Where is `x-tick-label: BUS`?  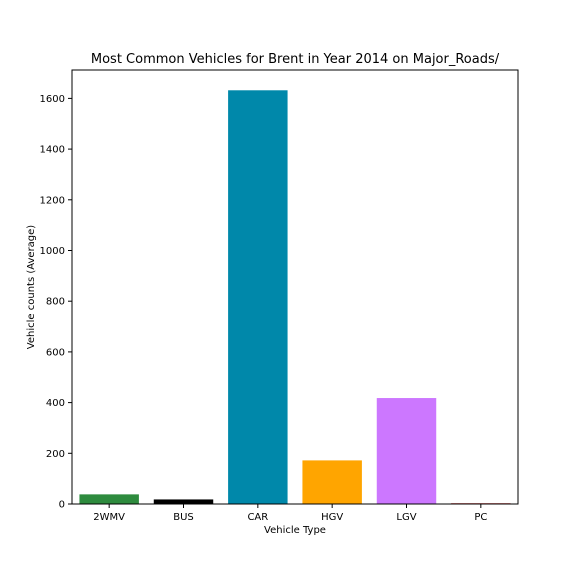
x-tick-label: BUS is located at coordinates (183, 517).